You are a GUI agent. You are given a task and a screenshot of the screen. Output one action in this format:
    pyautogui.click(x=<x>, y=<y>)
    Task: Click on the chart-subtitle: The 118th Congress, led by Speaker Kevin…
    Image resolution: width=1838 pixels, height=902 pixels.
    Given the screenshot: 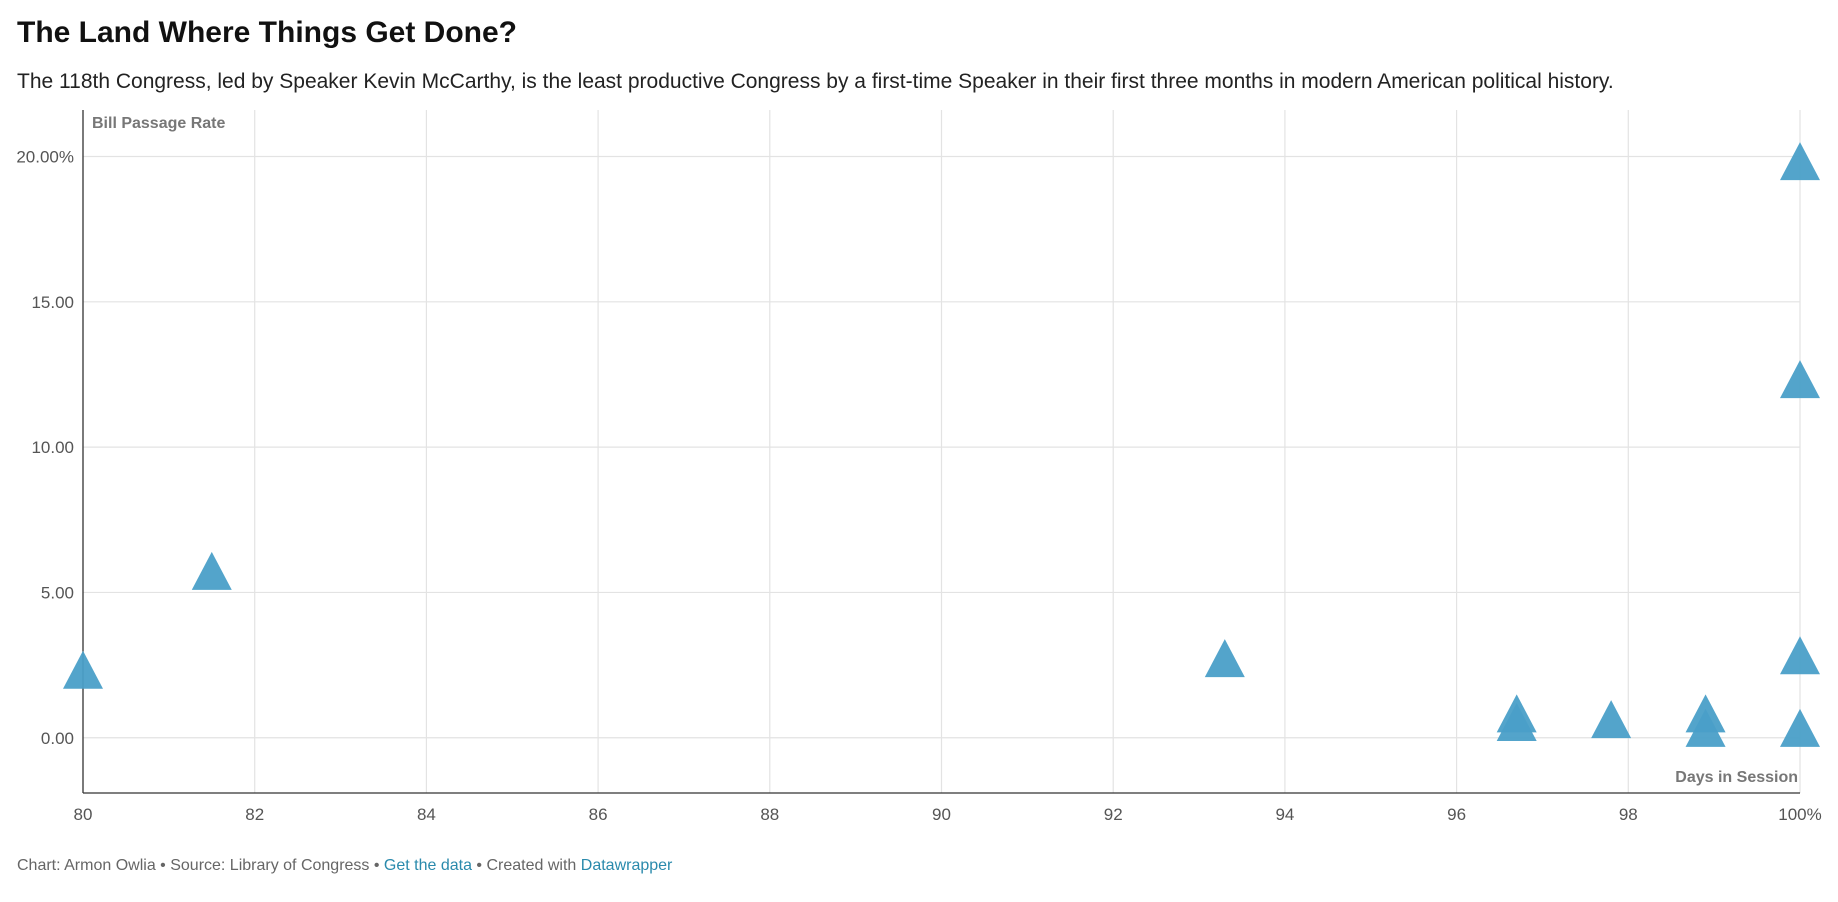 What is the action you would take?
    pyautogui.click(x=815, y=81)
    